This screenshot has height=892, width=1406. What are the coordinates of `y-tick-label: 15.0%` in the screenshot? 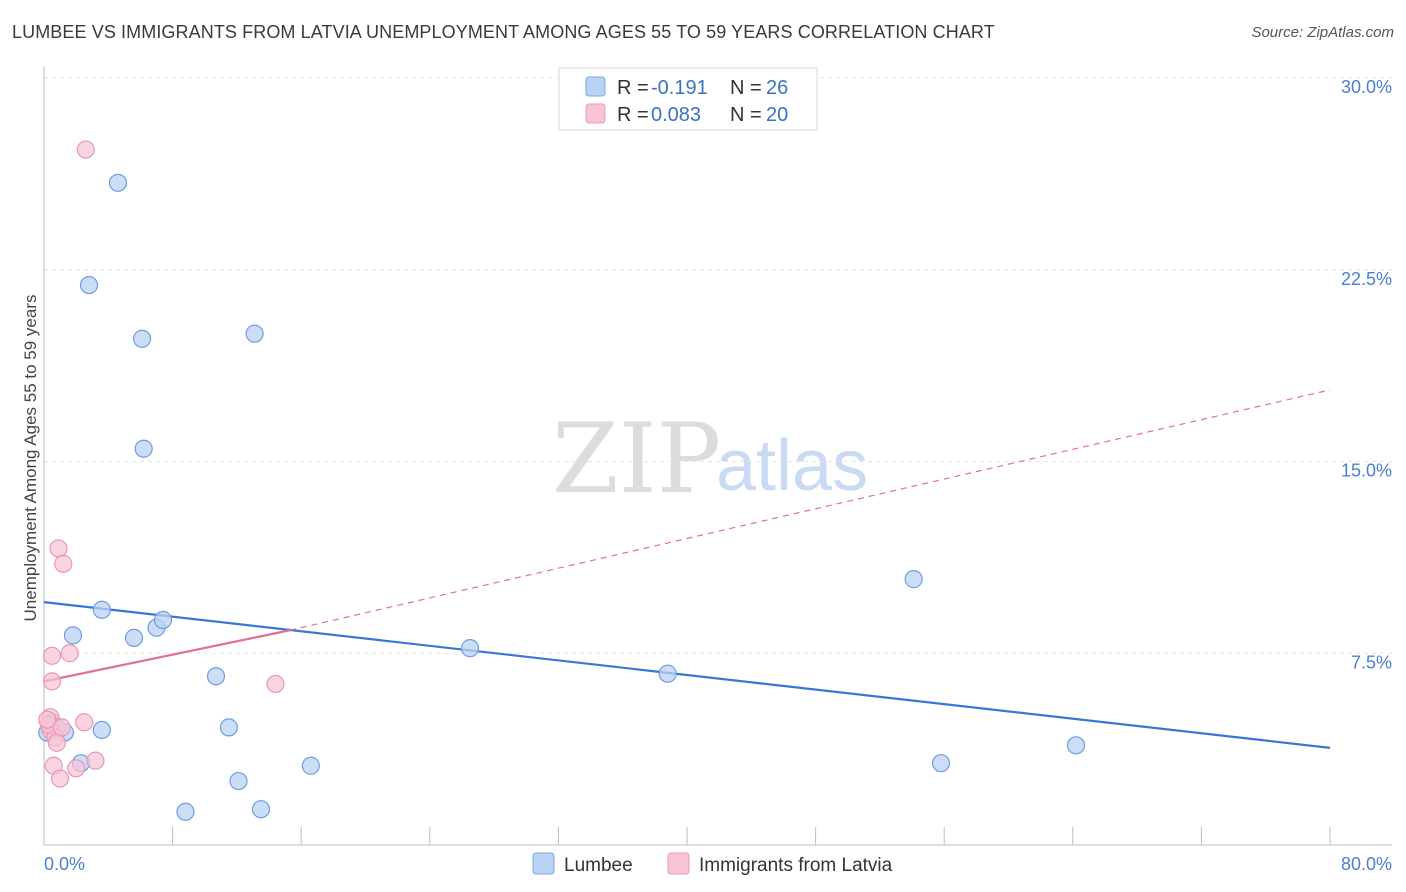 It's located at (1366, 471).